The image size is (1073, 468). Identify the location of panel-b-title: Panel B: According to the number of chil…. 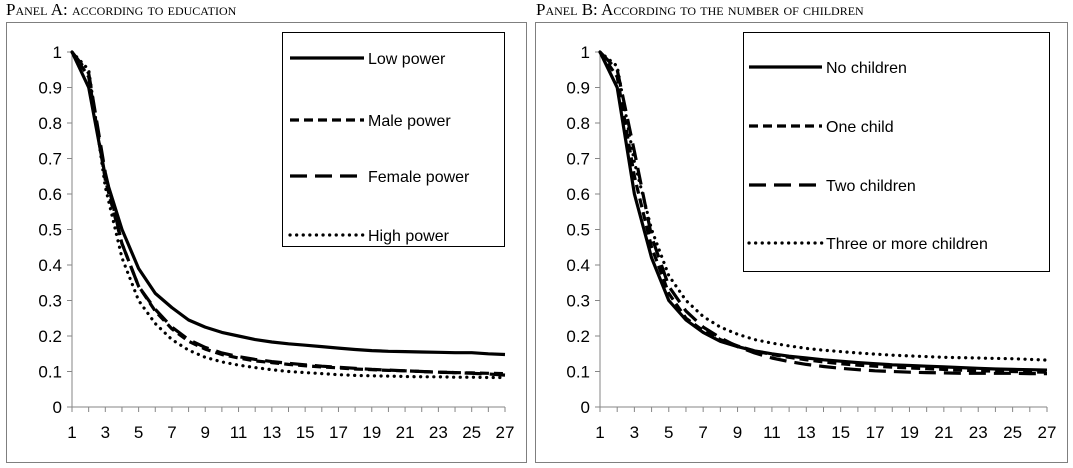
(700, 9).